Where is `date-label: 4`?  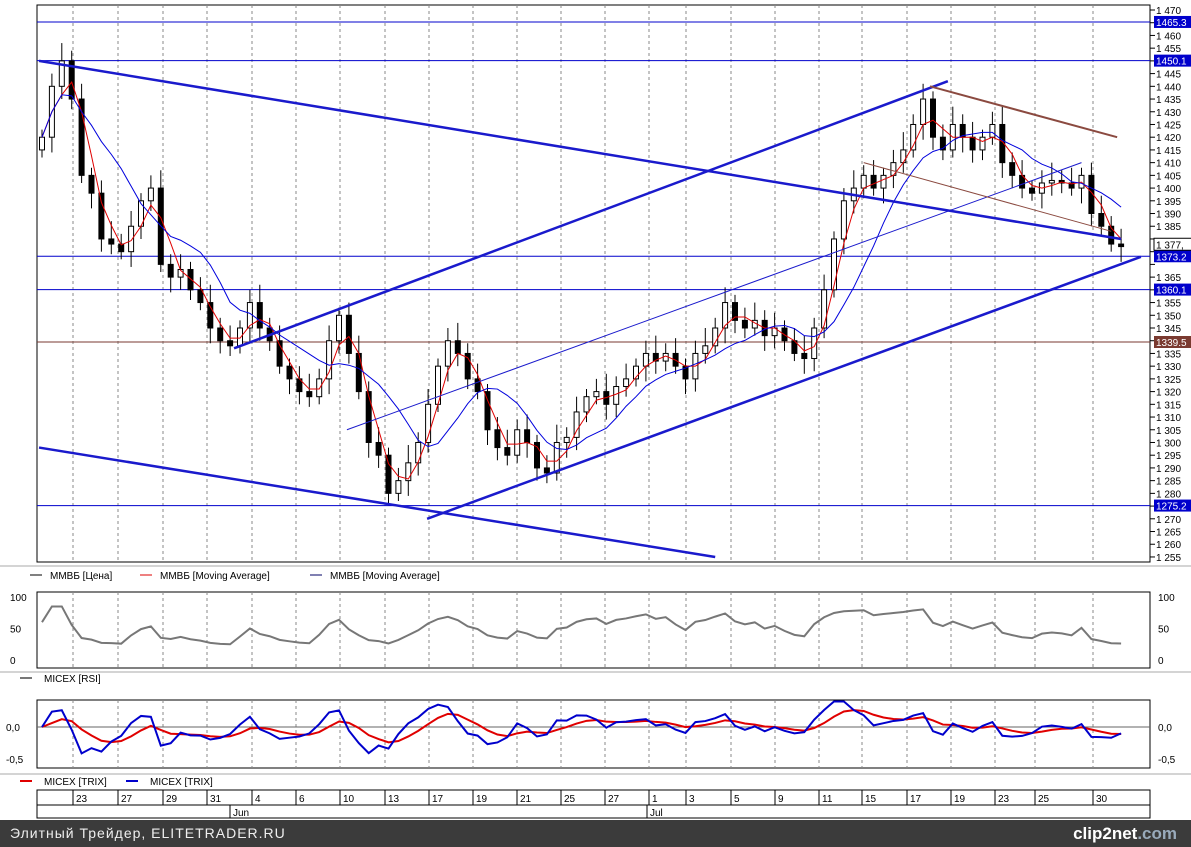 date-label: 4 is located at coordinates (258, 799).